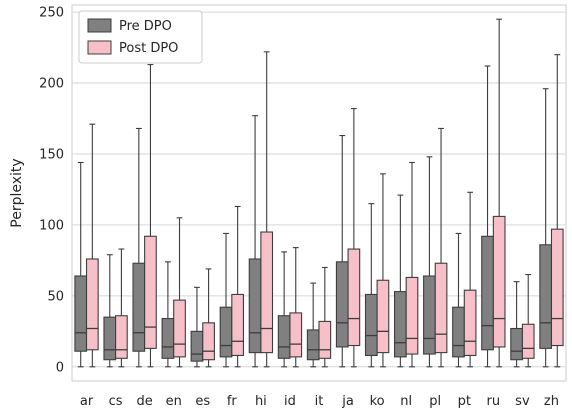 Image resolution: width=572 pixels, height=414 pixels. What do you see at coordinates (208, 318) in the screenshot?
I see `box-post-dpo-es` at bounding box center [208, 318].